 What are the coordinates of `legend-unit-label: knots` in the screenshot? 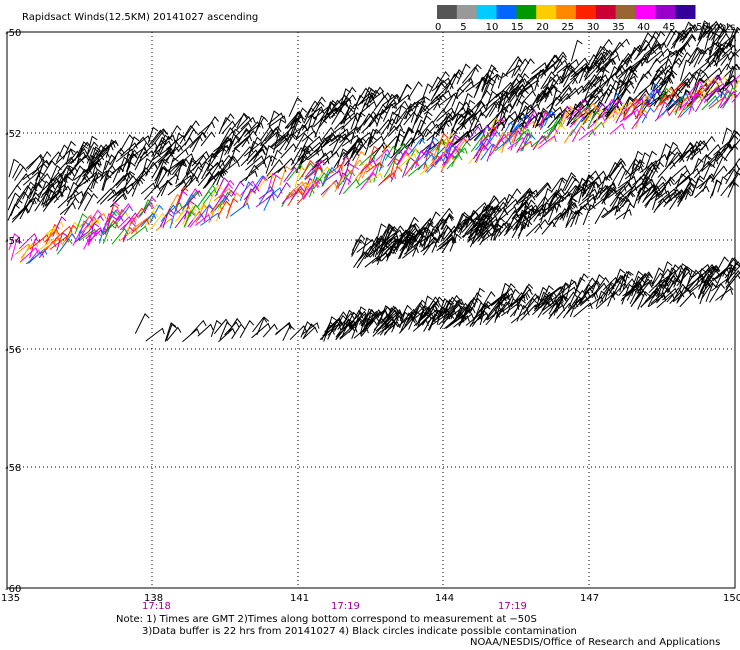 It's located at (721, 27).